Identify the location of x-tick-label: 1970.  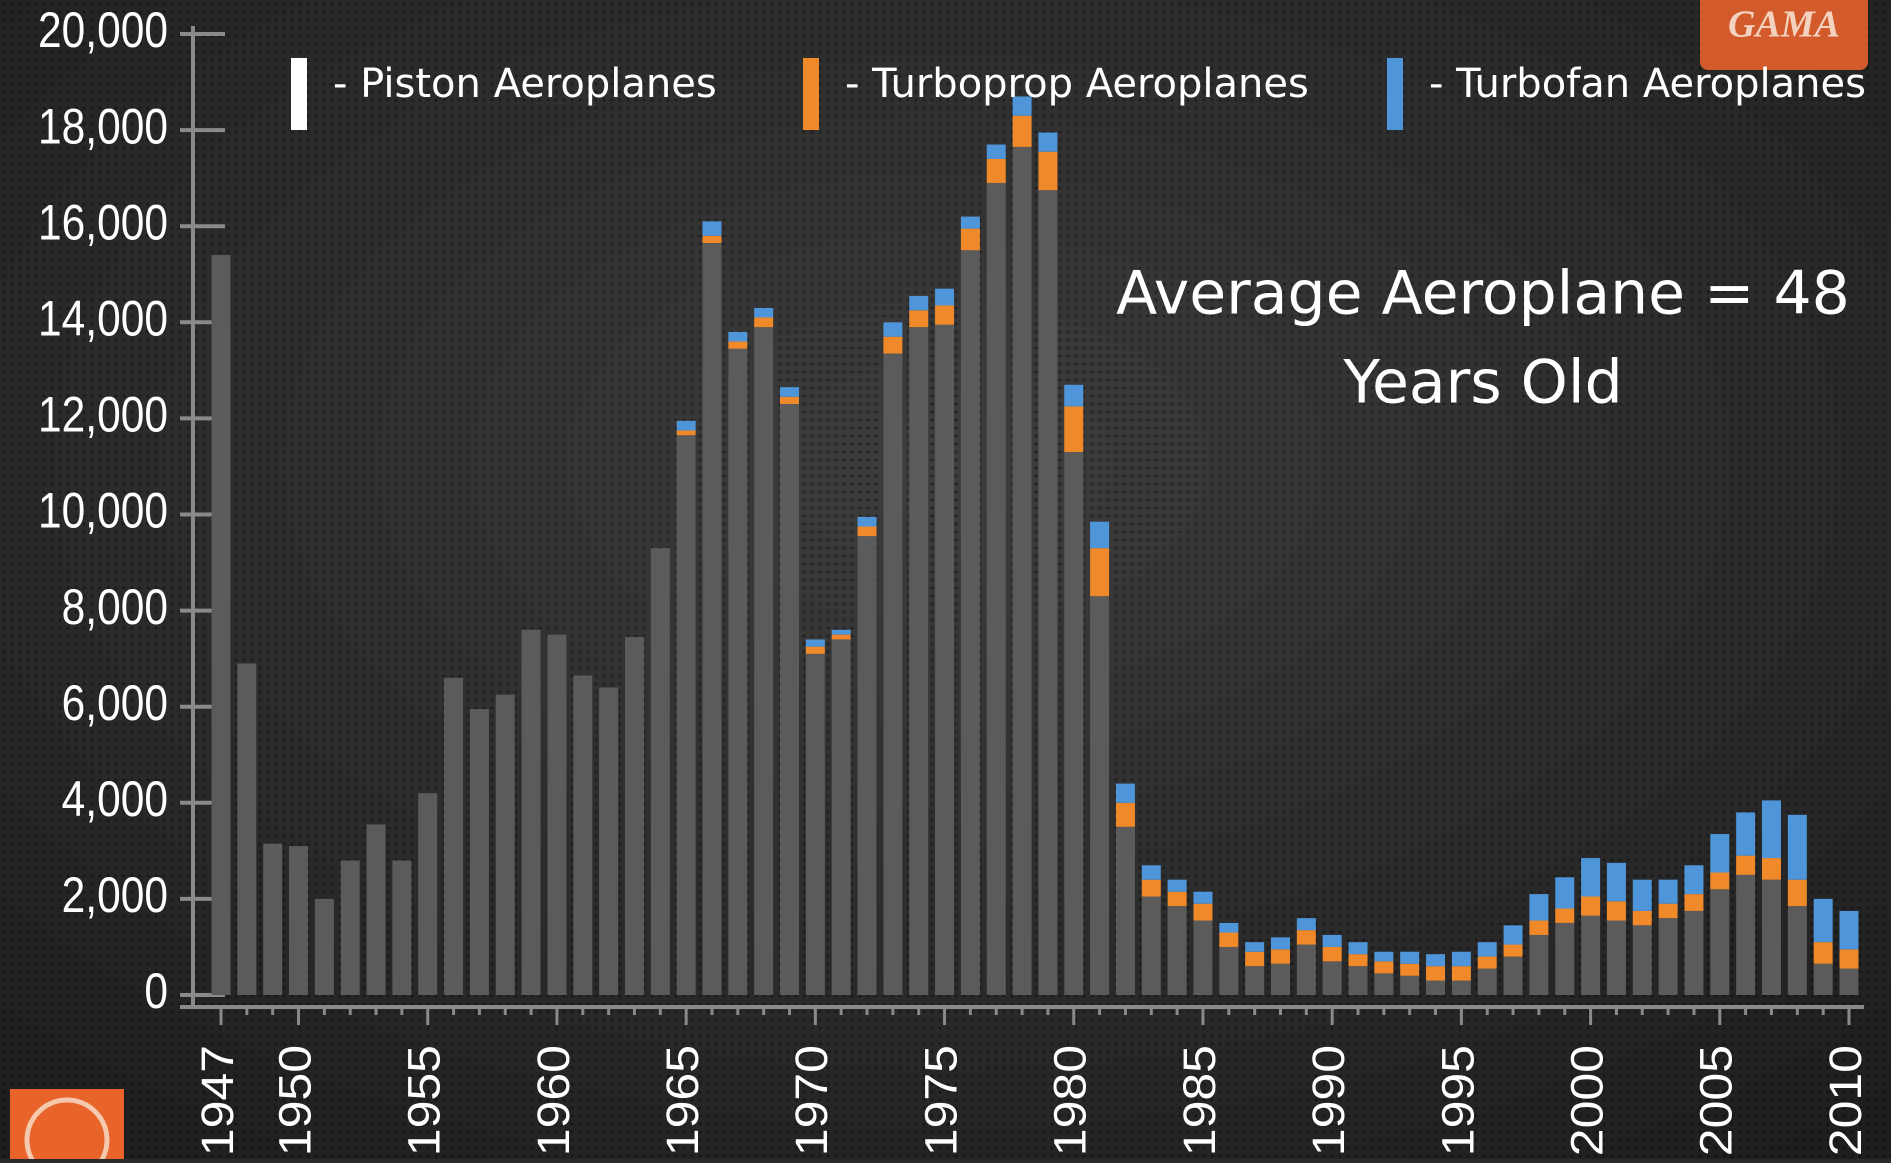
(812, 1100).